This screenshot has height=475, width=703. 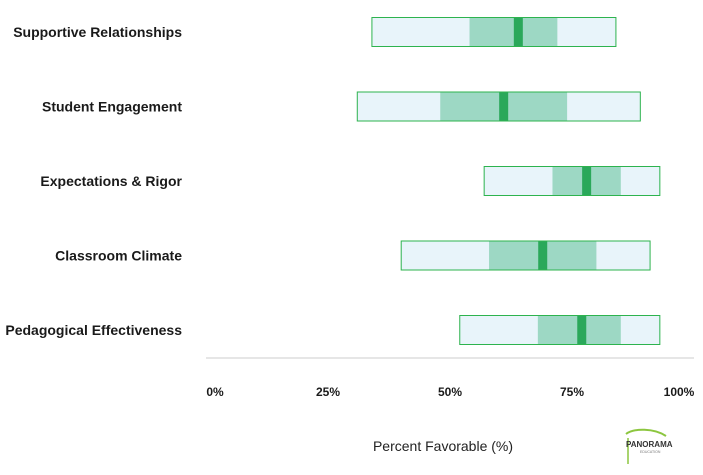 What do you see at coordinates (97, 32) in the screenshot?
I see `category-label: Supportive Relationships` at bounding box center [97, 32].